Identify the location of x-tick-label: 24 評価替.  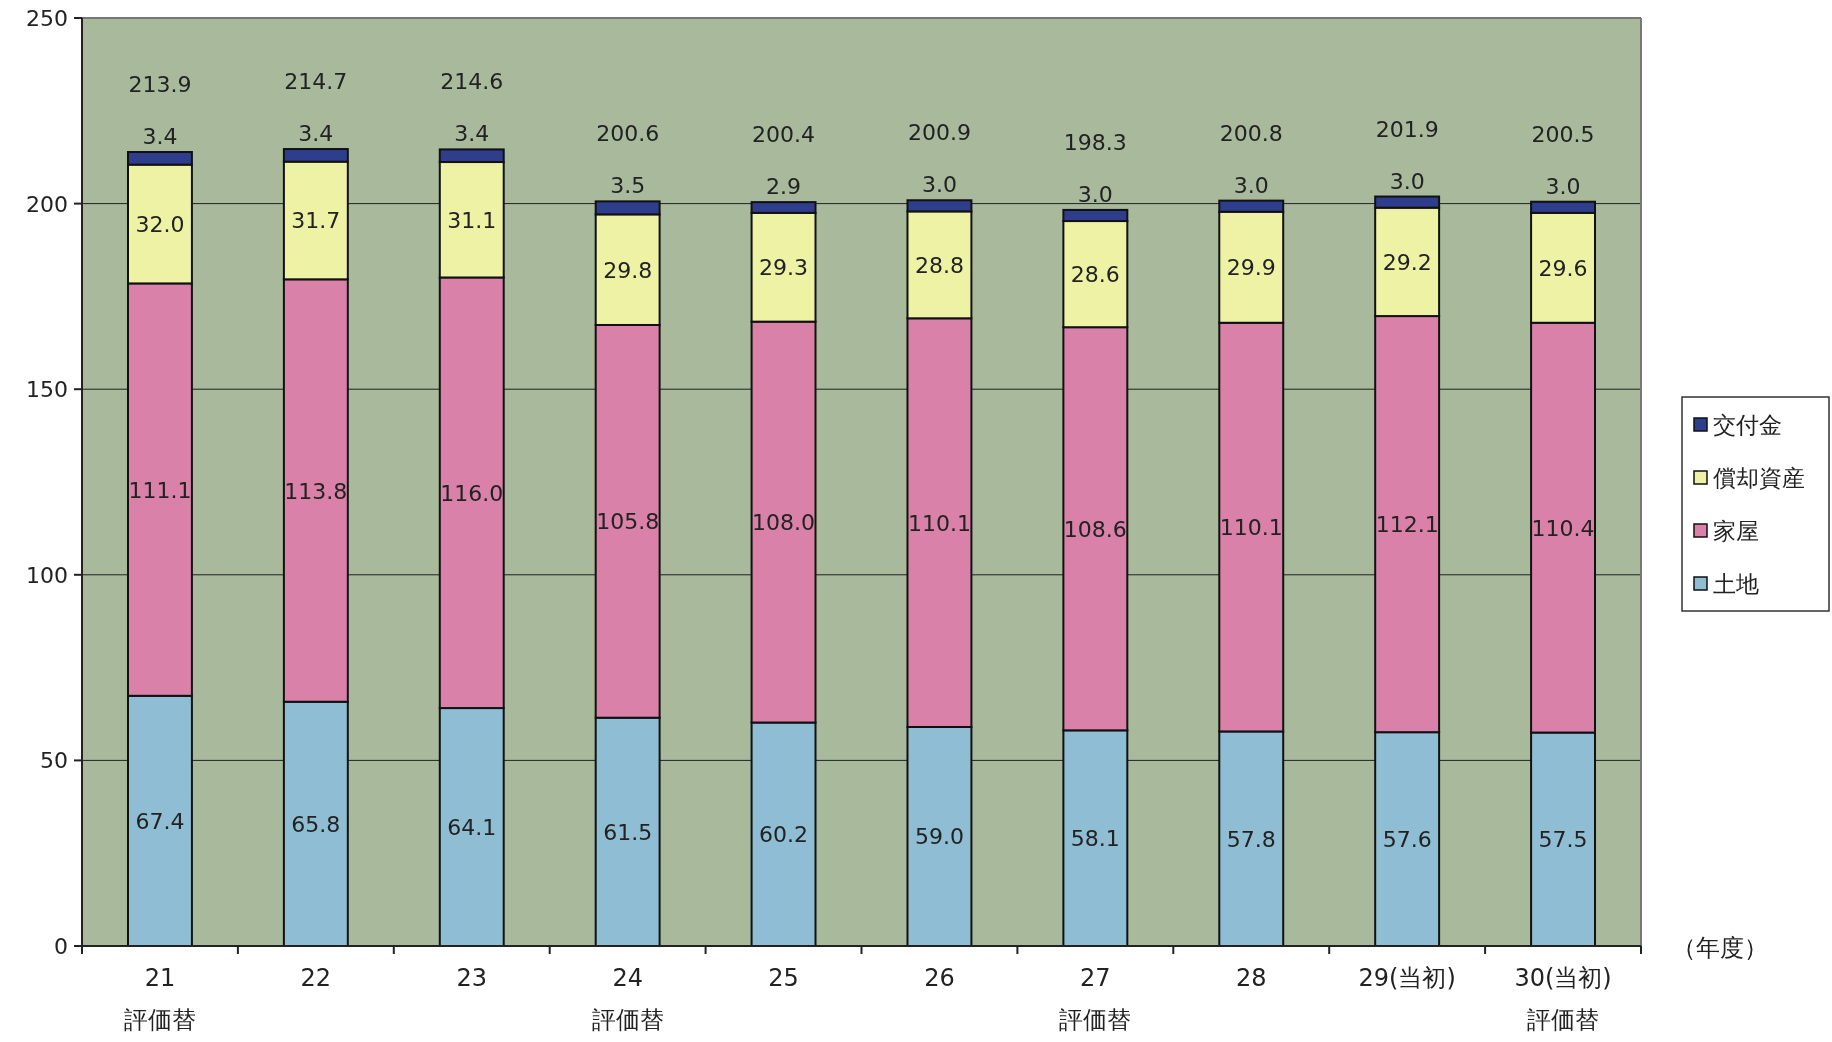
(627, 999).